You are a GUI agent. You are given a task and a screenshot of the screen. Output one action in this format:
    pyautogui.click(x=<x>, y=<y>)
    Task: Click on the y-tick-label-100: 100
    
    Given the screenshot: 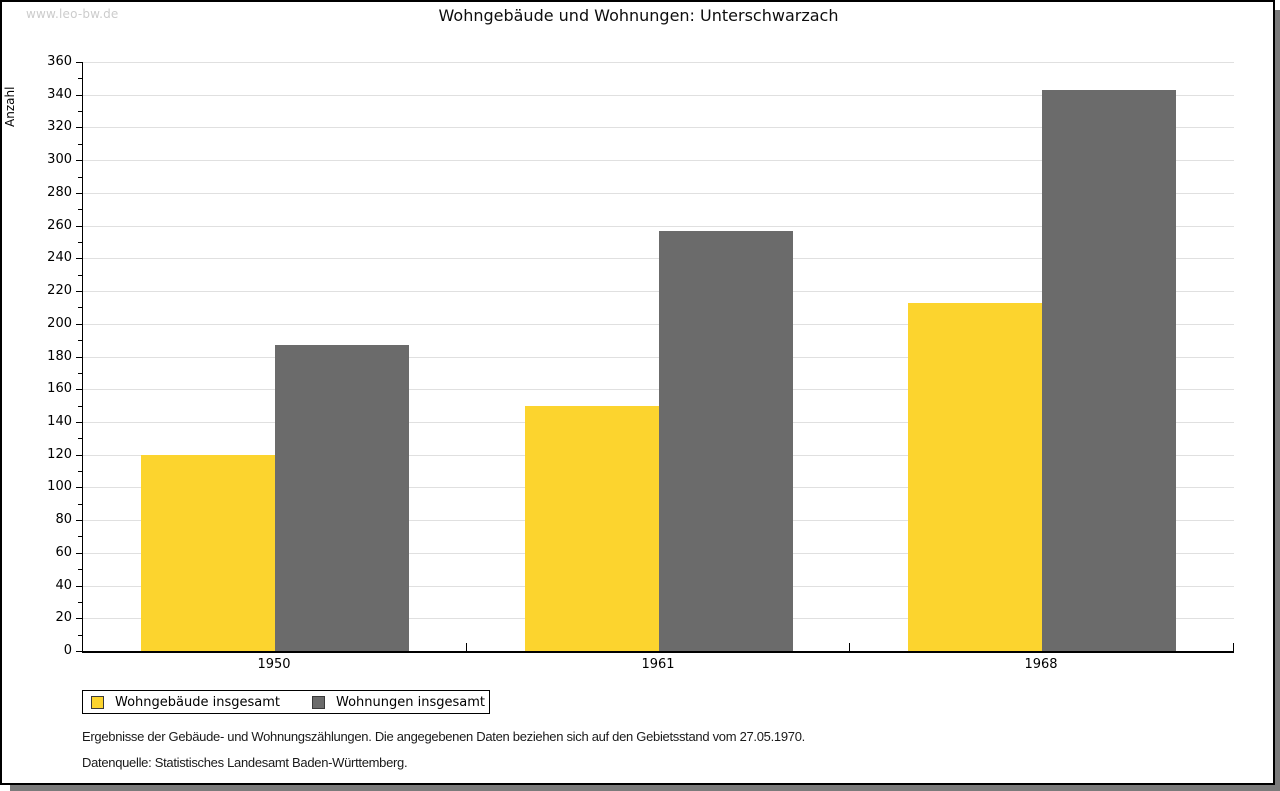 What is the action you would take?
    pyautogui.click(x=59, y=486)
    